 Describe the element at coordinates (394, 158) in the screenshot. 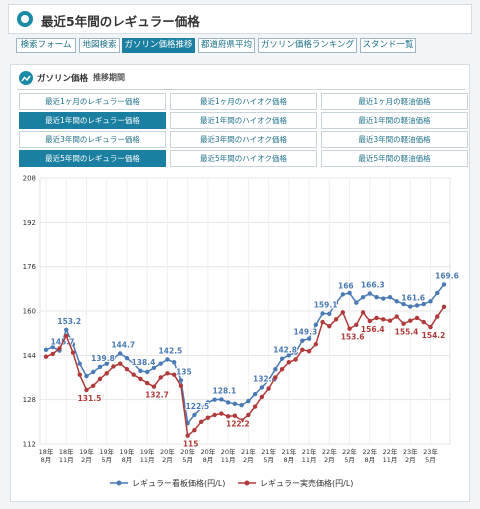

I see `period-button: 最近5年間の軽油価格` at that location.